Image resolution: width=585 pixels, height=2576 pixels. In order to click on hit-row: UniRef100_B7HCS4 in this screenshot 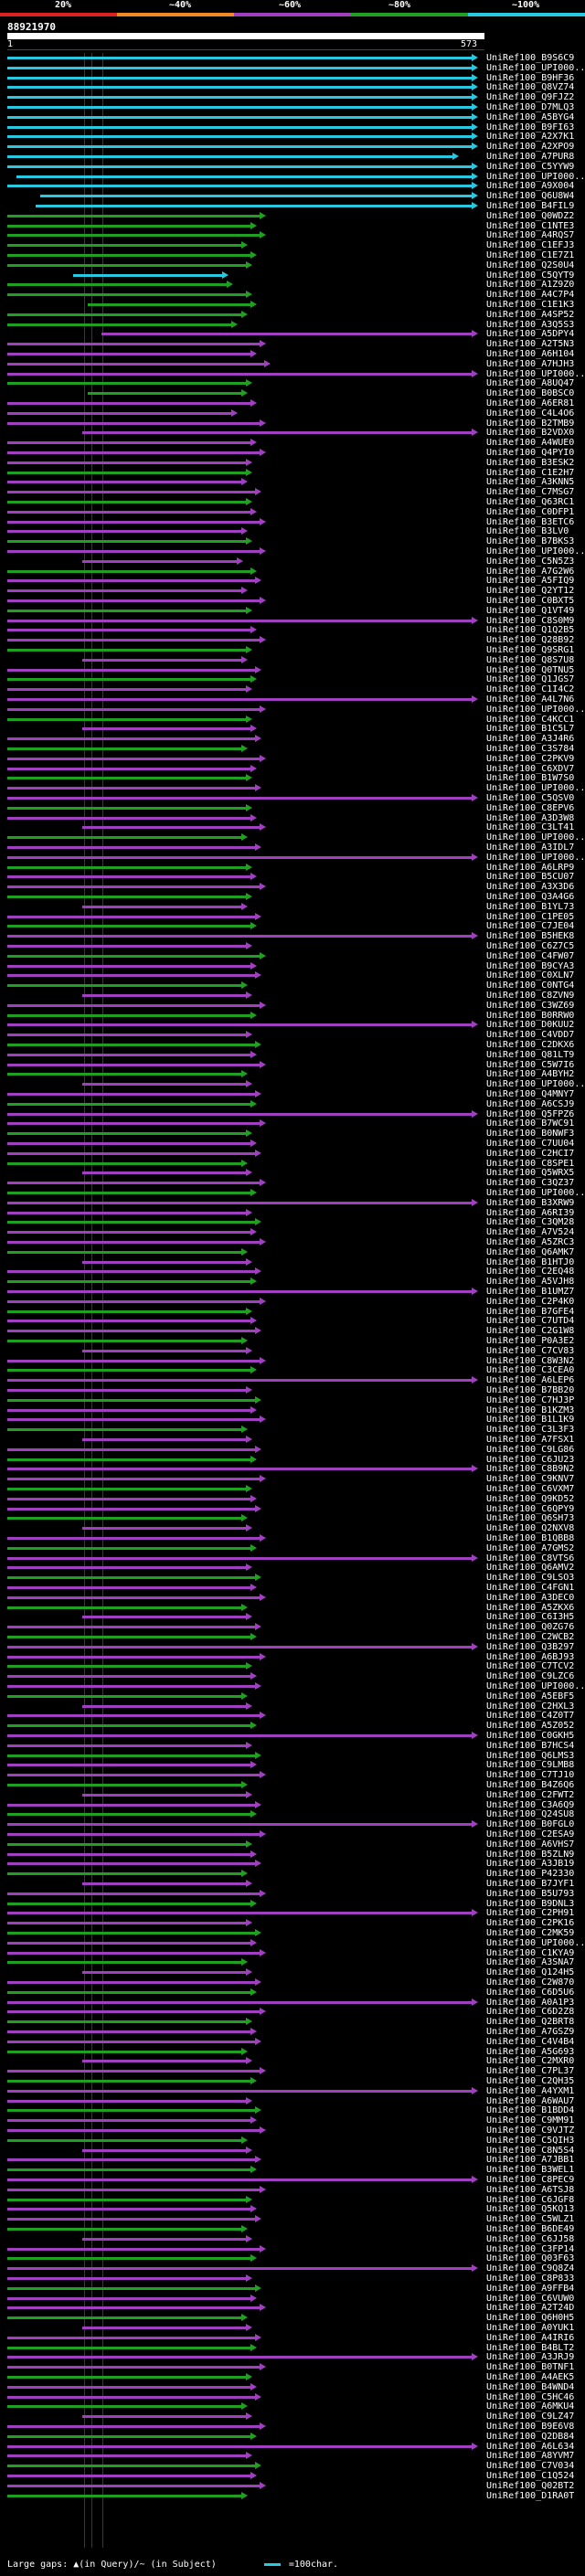, I will do `click(293, 1746)`.